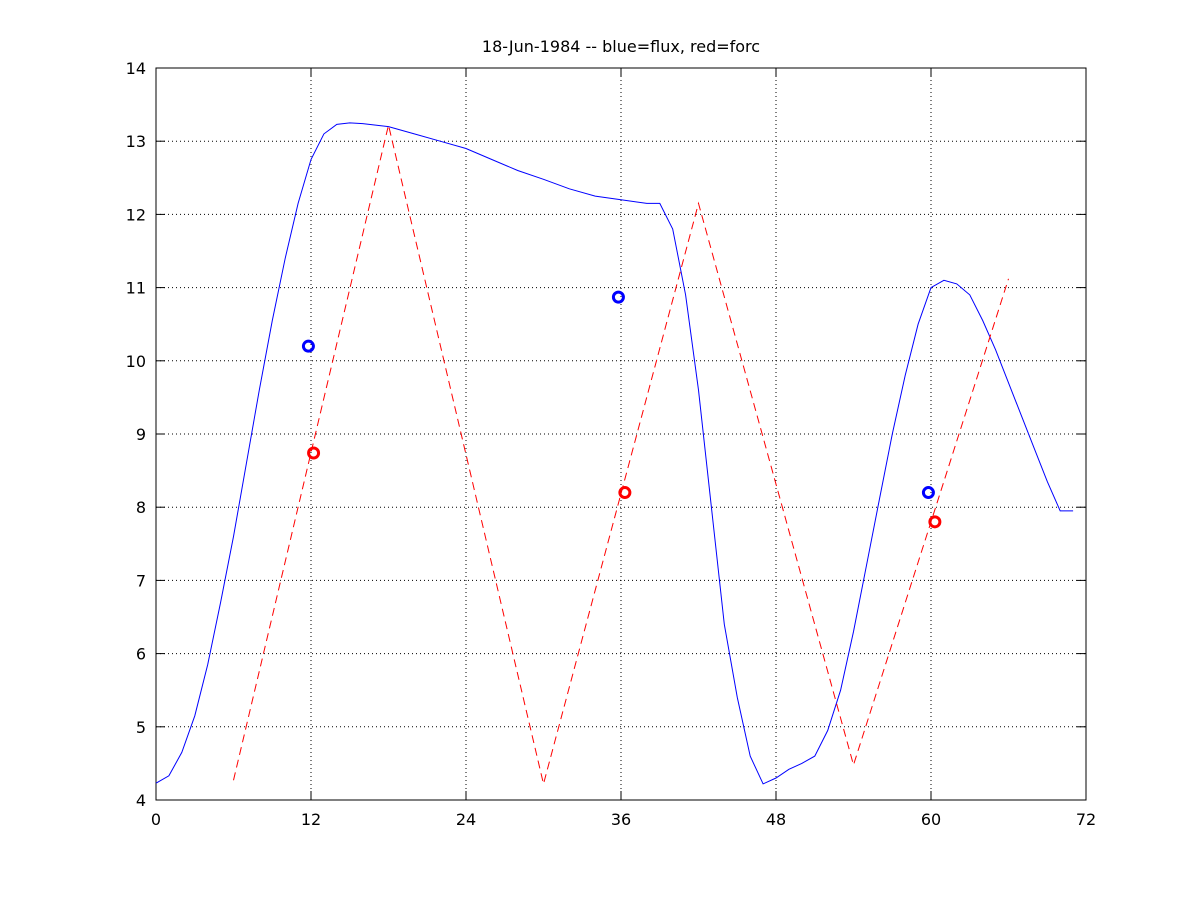  I want to click on x-tick-label: 48, so click(776, 819).